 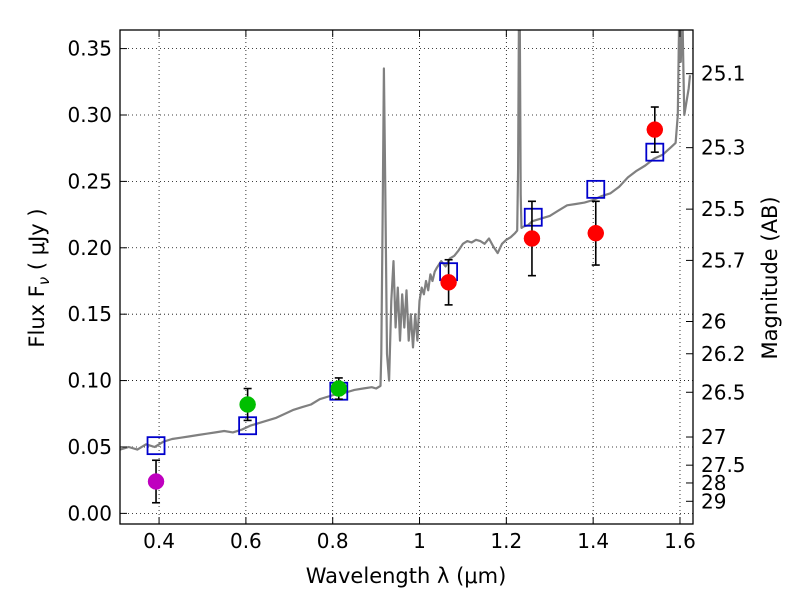 What do you see at coordinates (37, 316) in the screenshot?
I see `y-axis-label-main: Flux F` at bounding box center [37, 316].